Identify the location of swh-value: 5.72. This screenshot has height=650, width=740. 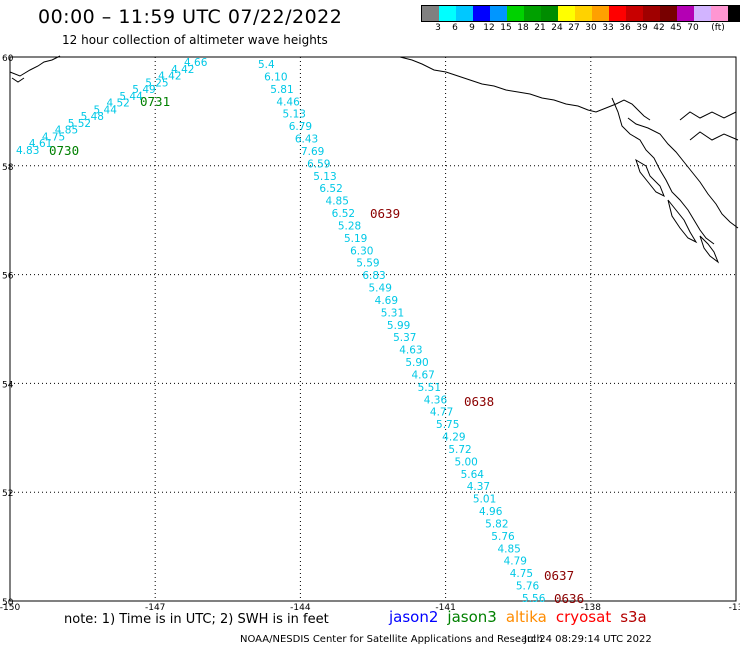
(459, 450).